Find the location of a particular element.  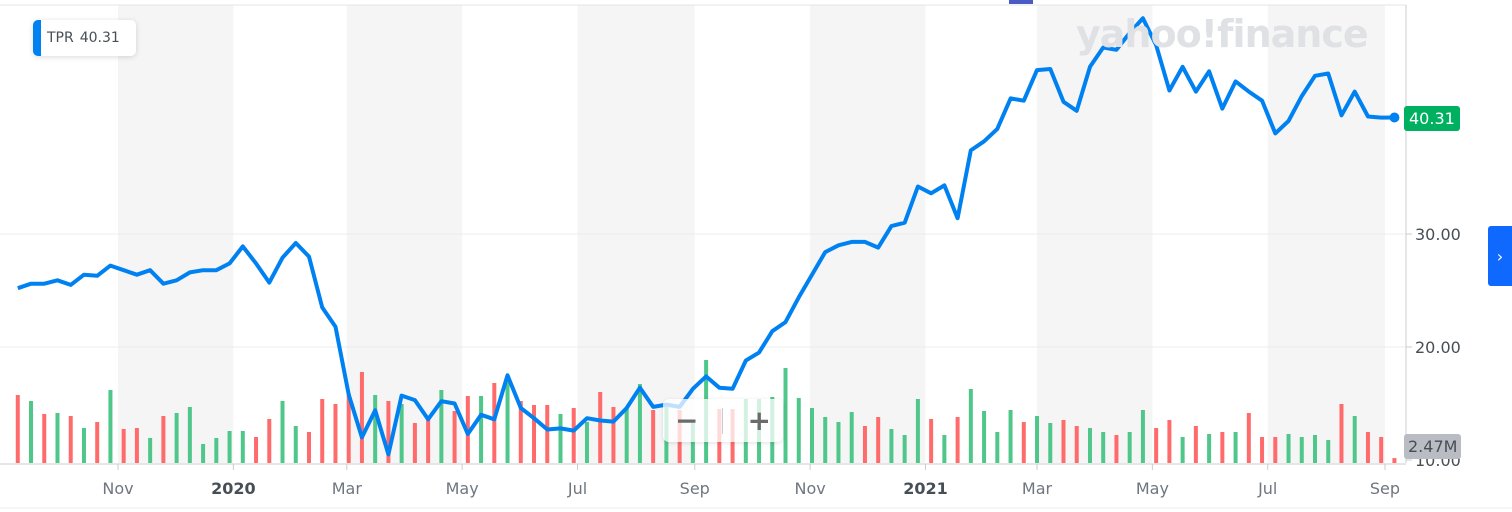

last-price-dot is located at coordinates (1394, 117).